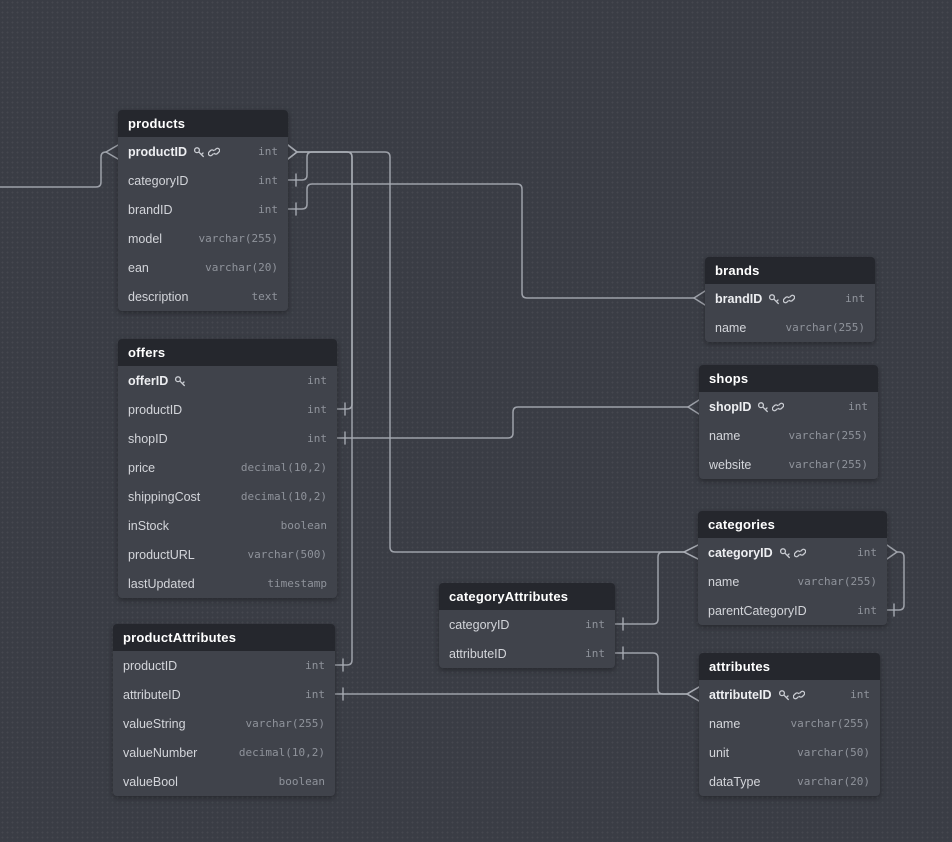  I want to click on table-row-offers-productURL: productURL varchar(500), so click(227, 554).